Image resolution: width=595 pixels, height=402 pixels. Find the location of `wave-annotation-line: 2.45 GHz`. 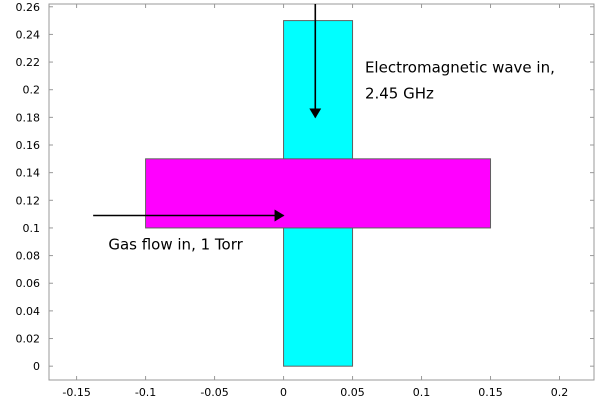

wave-annotation-line: 2.45 GHz is located at coordinates (399, 94).